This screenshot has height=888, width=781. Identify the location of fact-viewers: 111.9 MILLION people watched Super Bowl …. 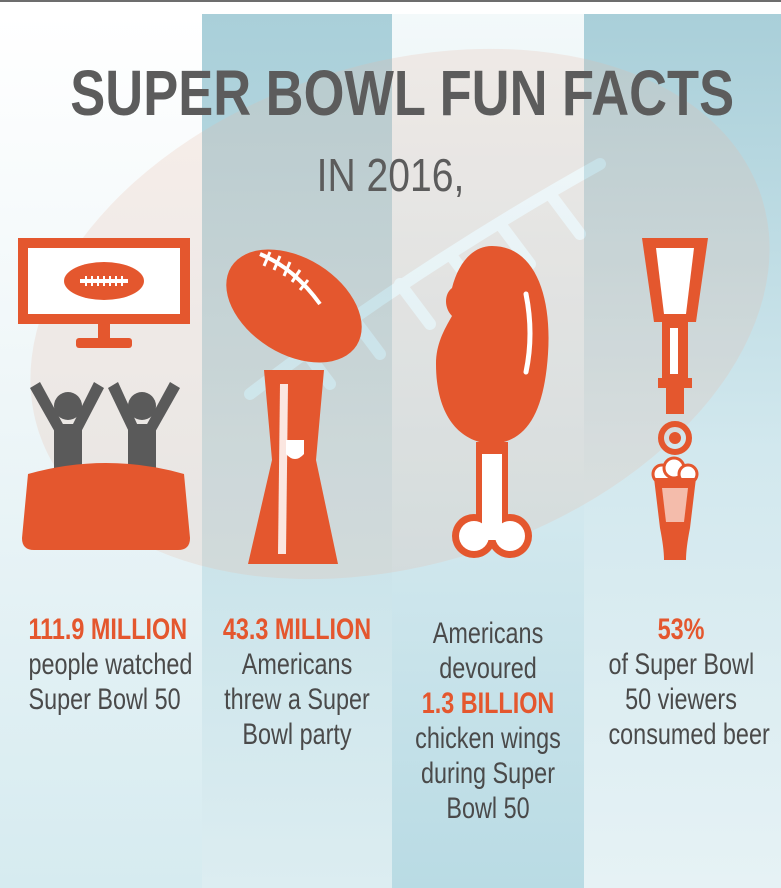
(101, 664).